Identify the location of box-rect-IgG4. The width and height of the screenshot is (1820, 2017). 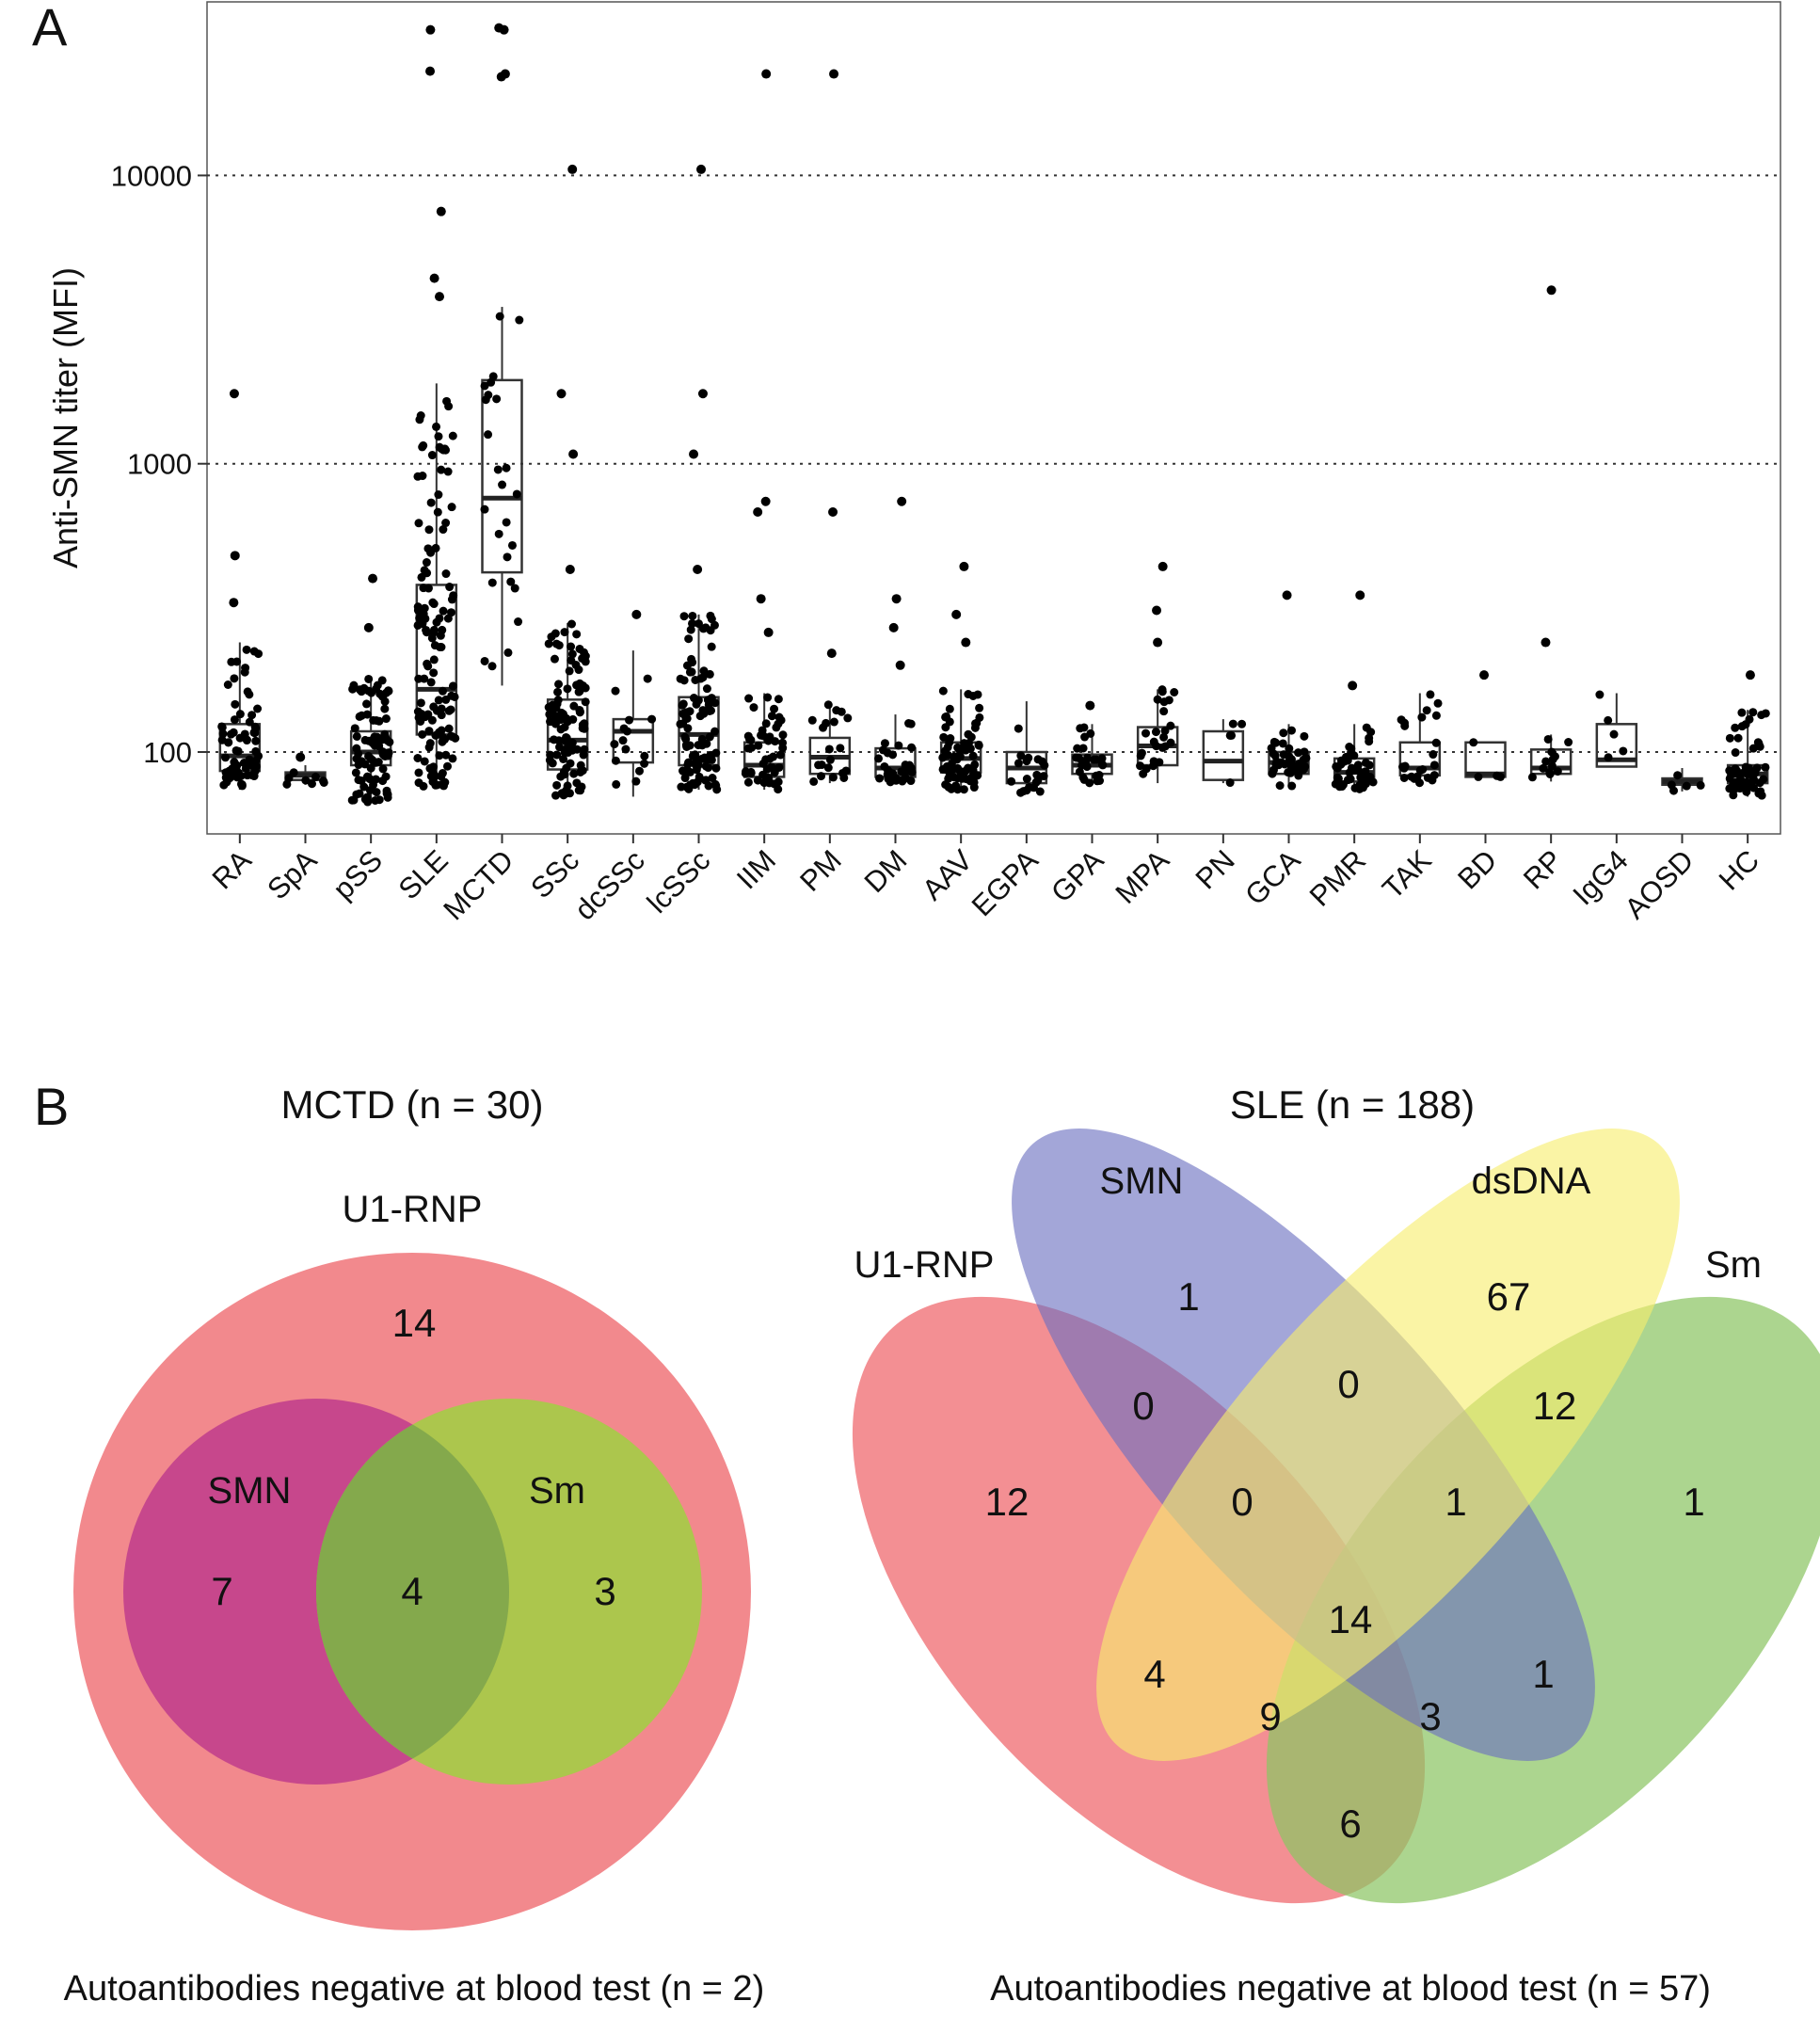
(1616, 745).